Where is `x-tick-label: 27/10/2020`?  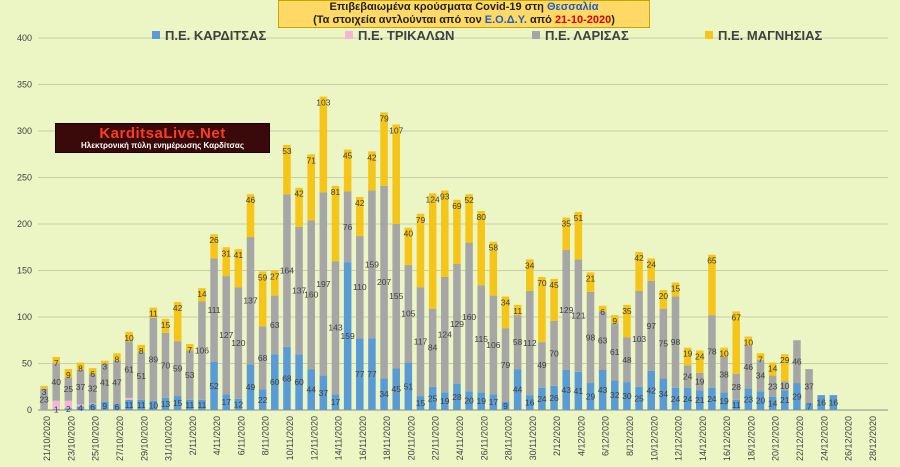
x-tick-label: 27/10/2020 is located at coordinates (120, 438).